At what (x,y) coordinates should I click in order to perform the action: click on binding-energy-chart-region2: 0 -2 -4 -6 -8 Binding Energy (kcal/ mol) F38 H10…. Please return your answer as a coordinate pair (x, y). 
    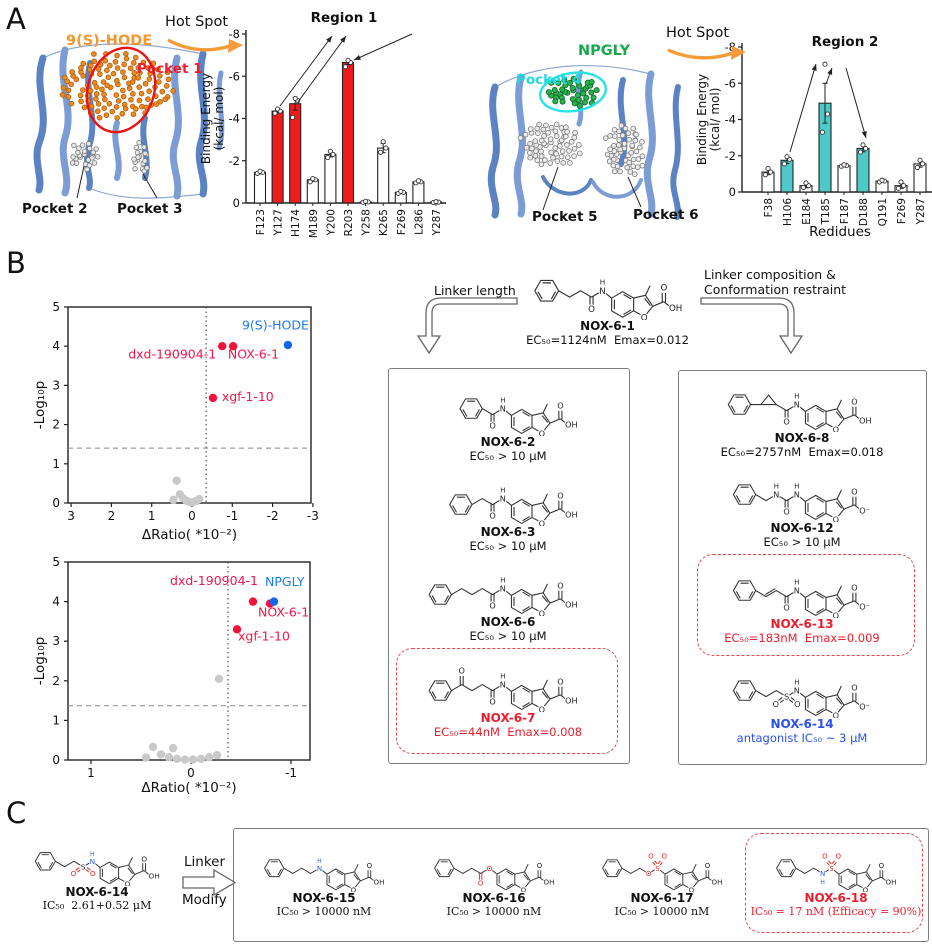
    Looking at the image, I should click on (811, 126).